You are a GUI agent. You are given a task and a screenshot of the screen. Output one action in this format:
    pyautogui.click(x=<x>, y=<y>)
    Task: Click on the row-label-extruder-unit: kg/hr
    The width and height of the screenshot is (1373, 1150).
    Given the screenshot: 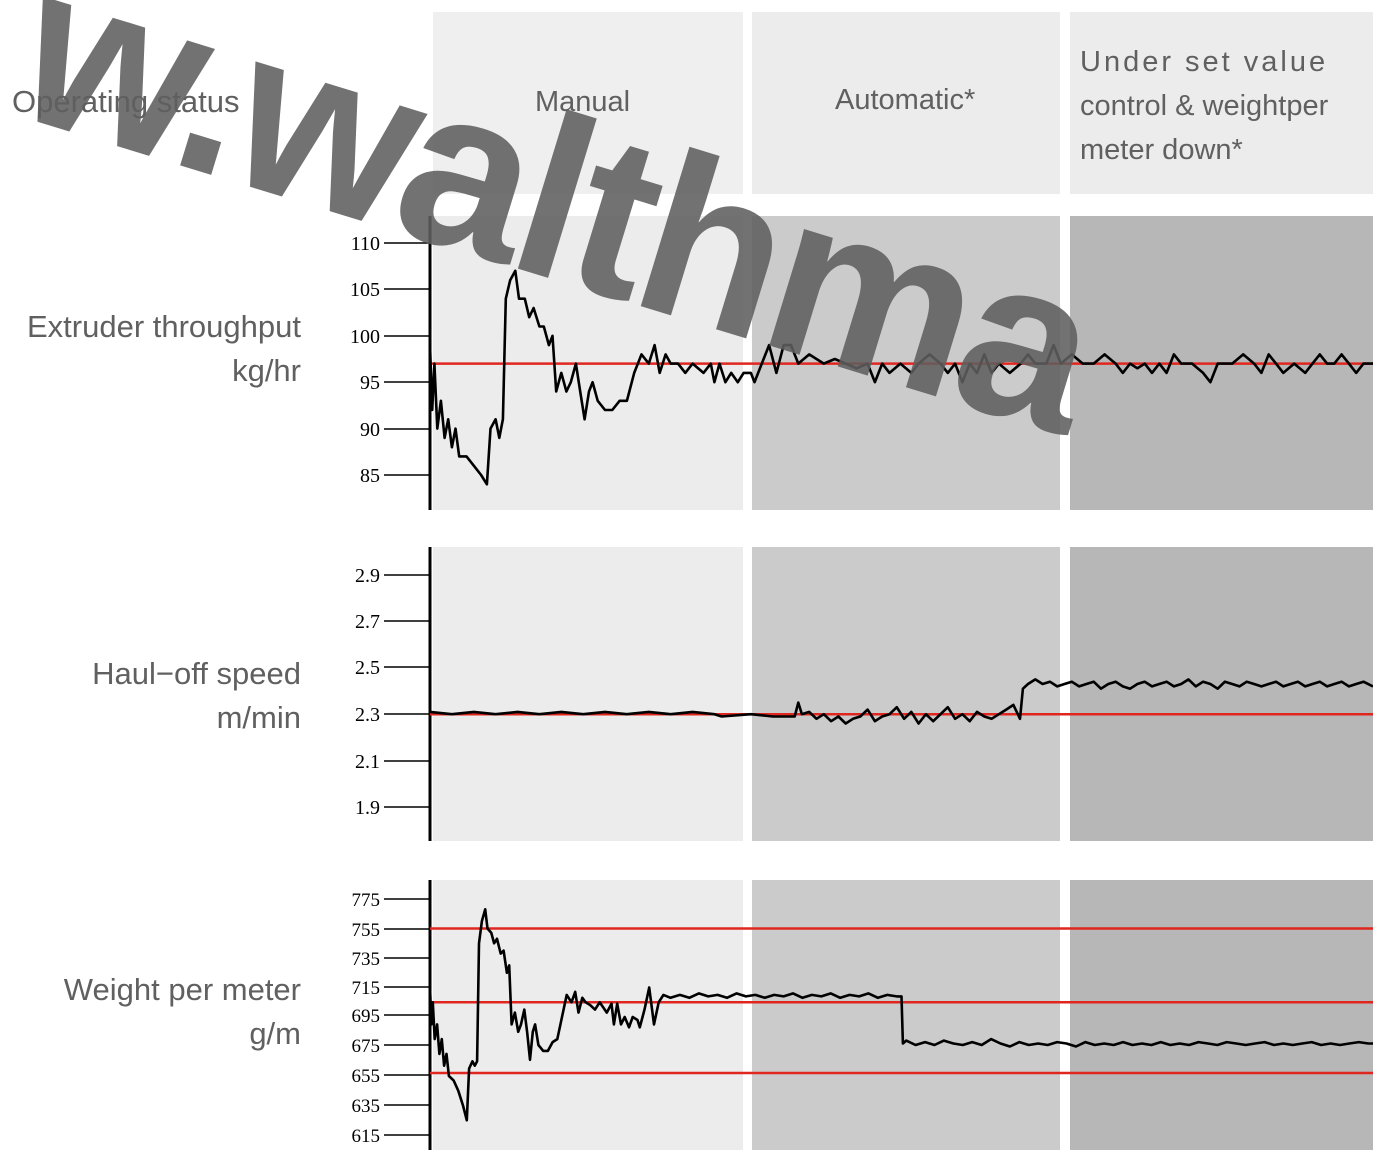 What is the action you would take?
    pyautogui.click(x=266, y=370)
    